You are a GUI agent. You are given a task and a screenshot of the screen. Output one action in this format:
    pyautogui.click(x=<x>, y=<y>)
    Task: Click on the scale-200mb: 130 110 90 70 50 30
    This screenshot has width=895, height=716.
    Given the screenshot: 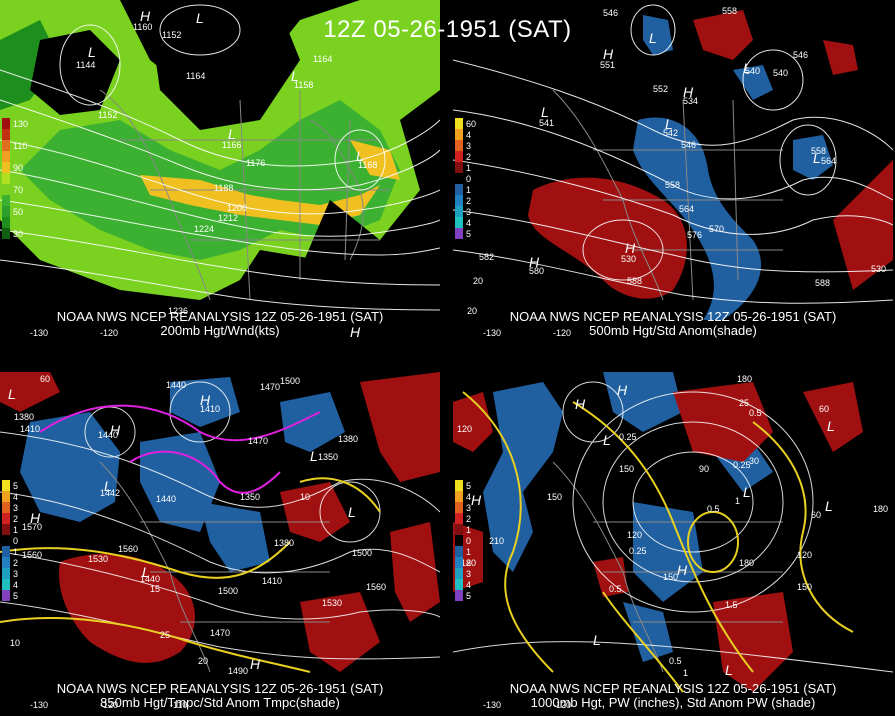 What is the action you would take?
    pyautogui.click(x=17, y=178)
    